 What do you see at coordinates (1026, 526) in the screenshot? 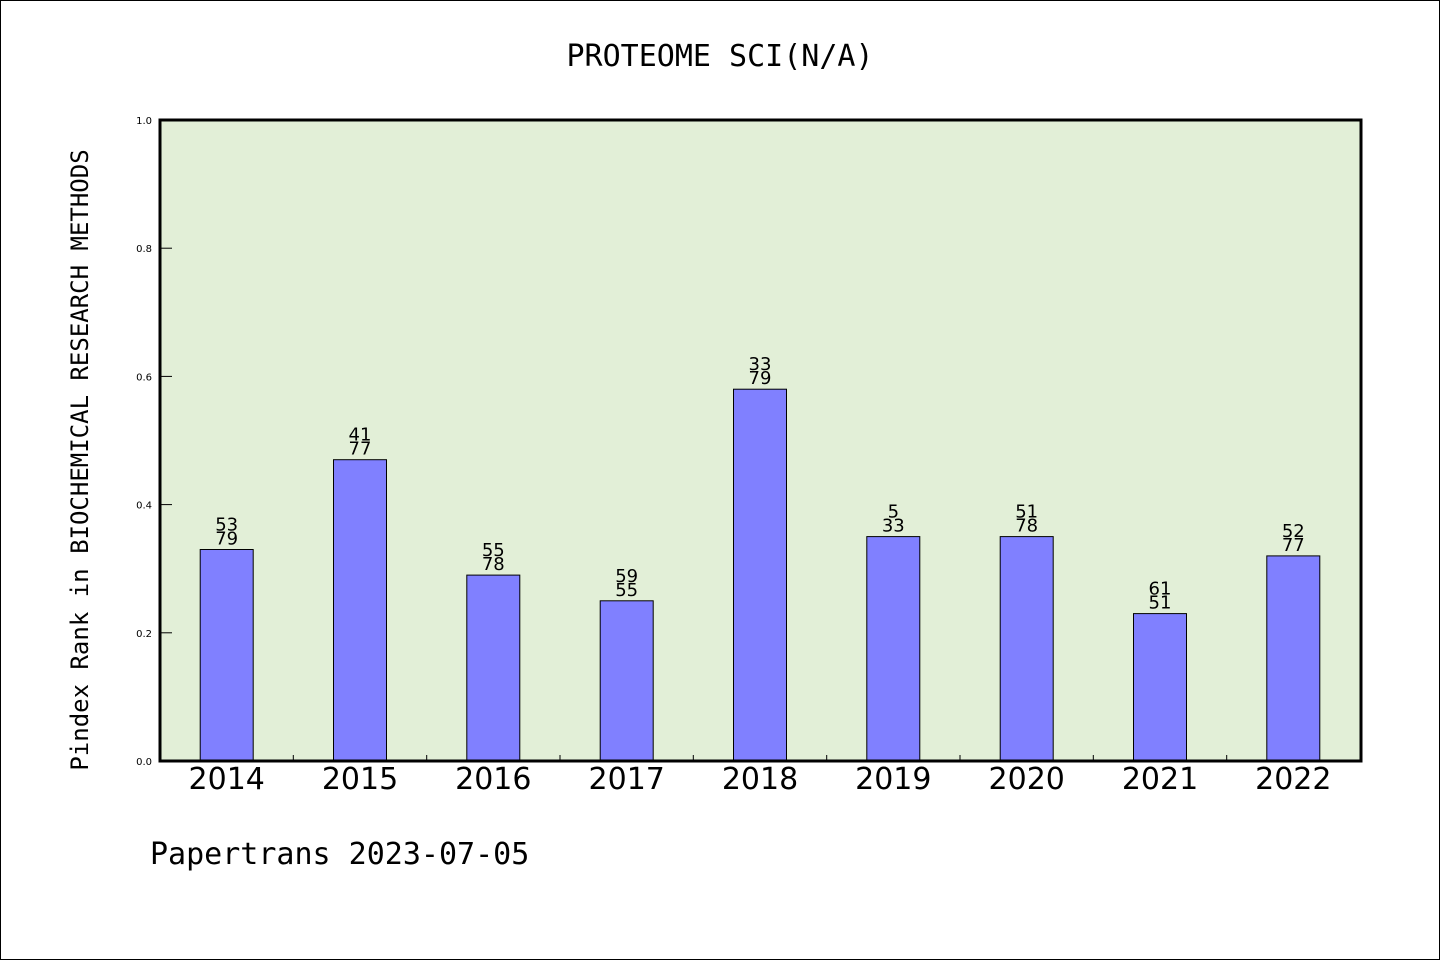
I see `bar-label-bottom-2020: 78` at bounding box center [1026, 526].